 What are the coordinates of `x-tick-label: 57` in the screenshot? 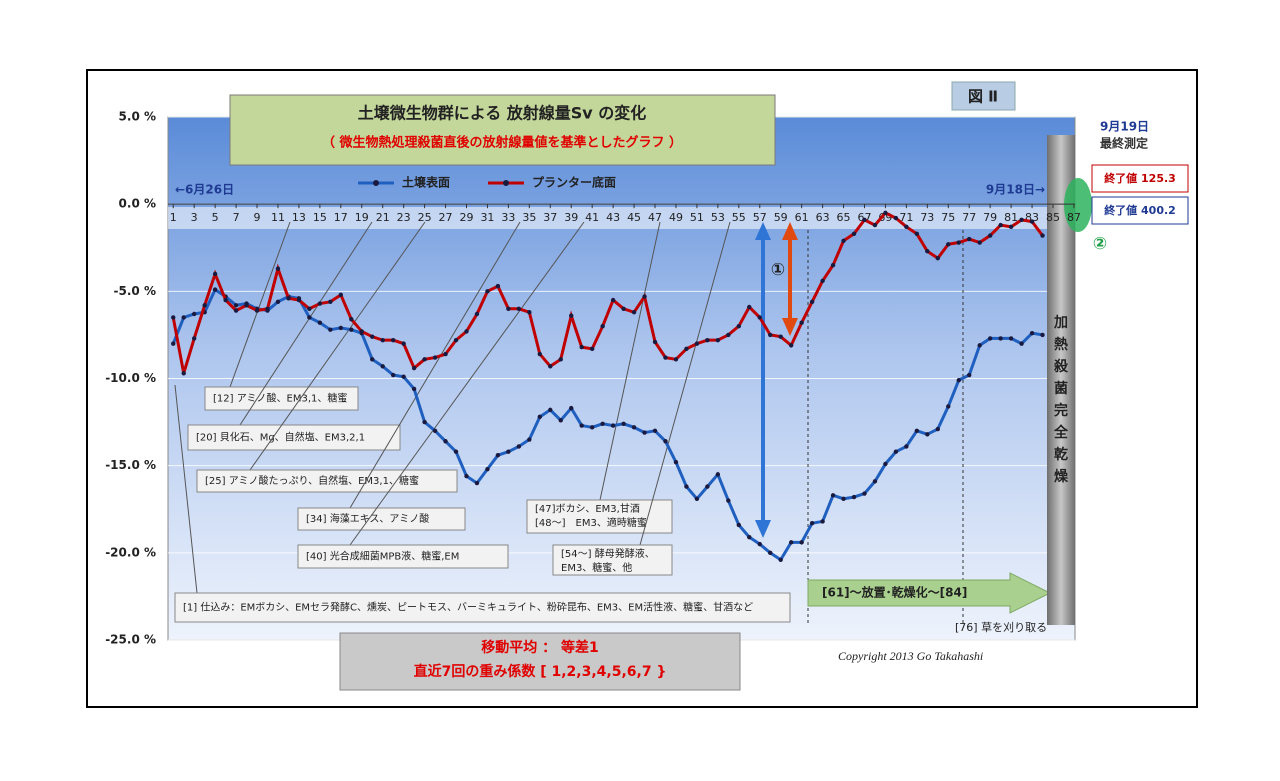 It's located at (760, 217).